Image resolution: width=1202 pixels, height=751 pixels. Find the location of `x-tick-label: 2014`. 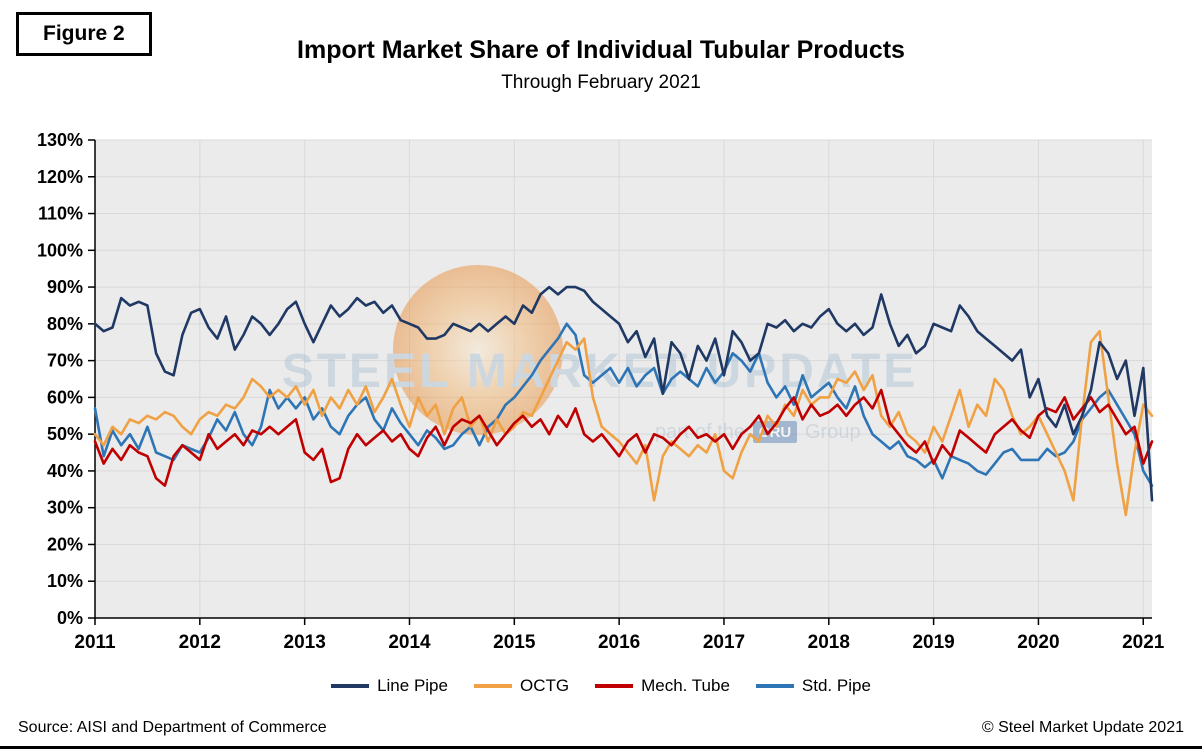

x-tick-label: 2014 is located at coordinates (409, 642).